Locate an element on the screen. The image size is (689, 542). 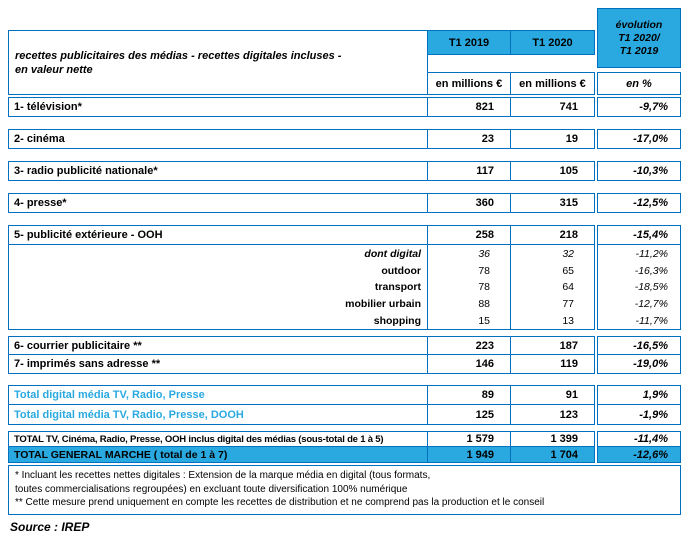
col-header-evolution: évolution T1 2020/ T1 2019 is located at coordinates (639, 38).